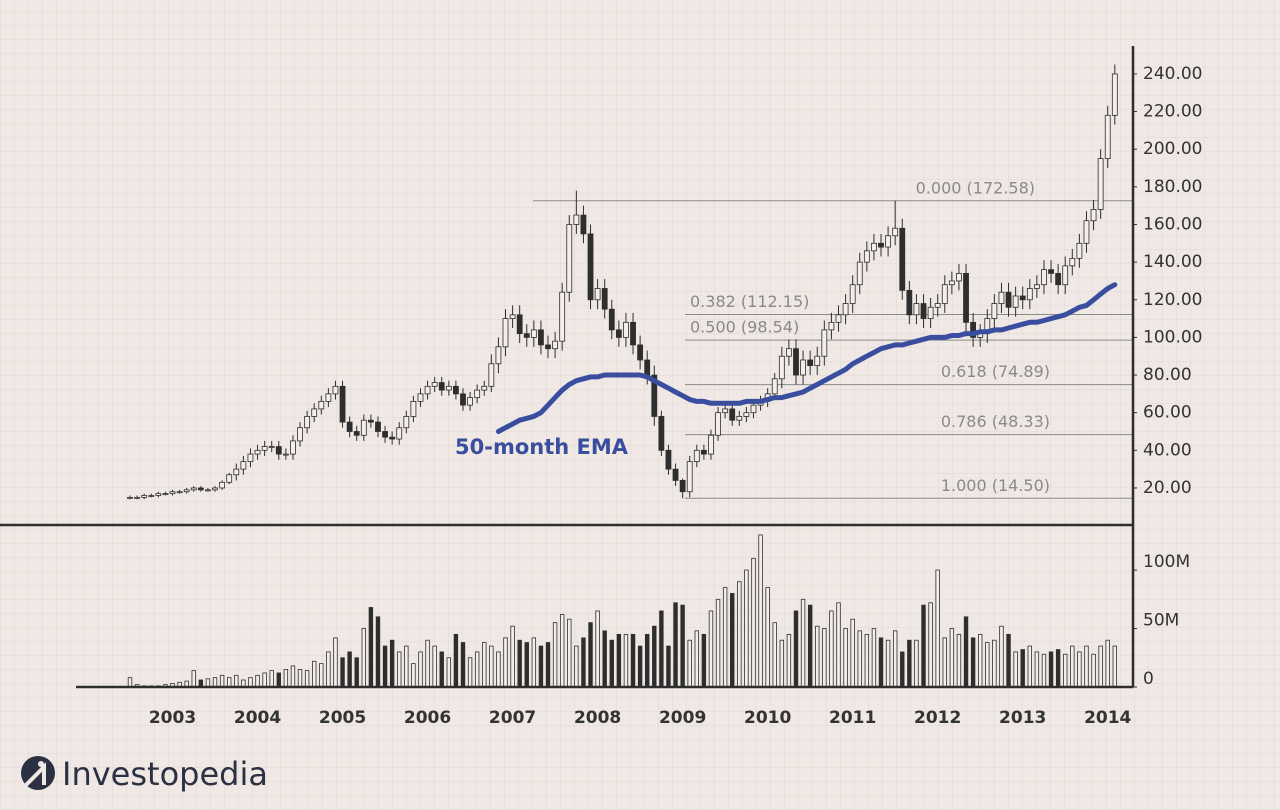 The image size is (1280, 810). What do you see at coordinates (806, 358) in the screenshot?
I see `ema-line` at bounding box center [806, 358].